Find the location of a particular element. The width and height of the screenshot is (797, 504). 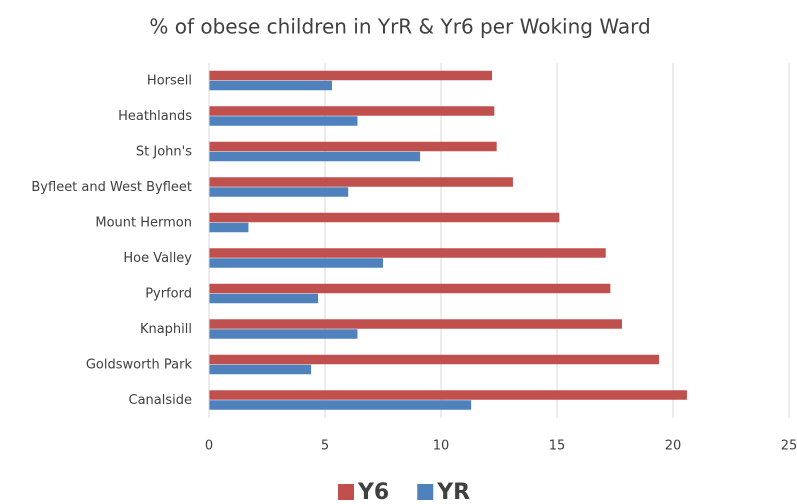

y-tick-label: Hoe Valley is located at coordinates (157, 258).